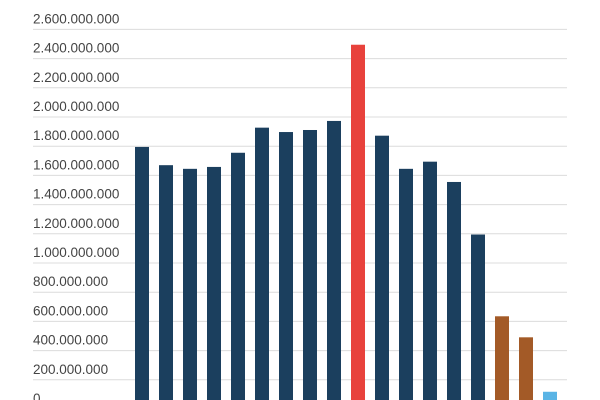 Image resolution: width=600 pixels, height=400 pixels. Describe the element at coordinates (76, 223) in the screenshot. I see `y-tick-label: 1.200.000.000` at that location.